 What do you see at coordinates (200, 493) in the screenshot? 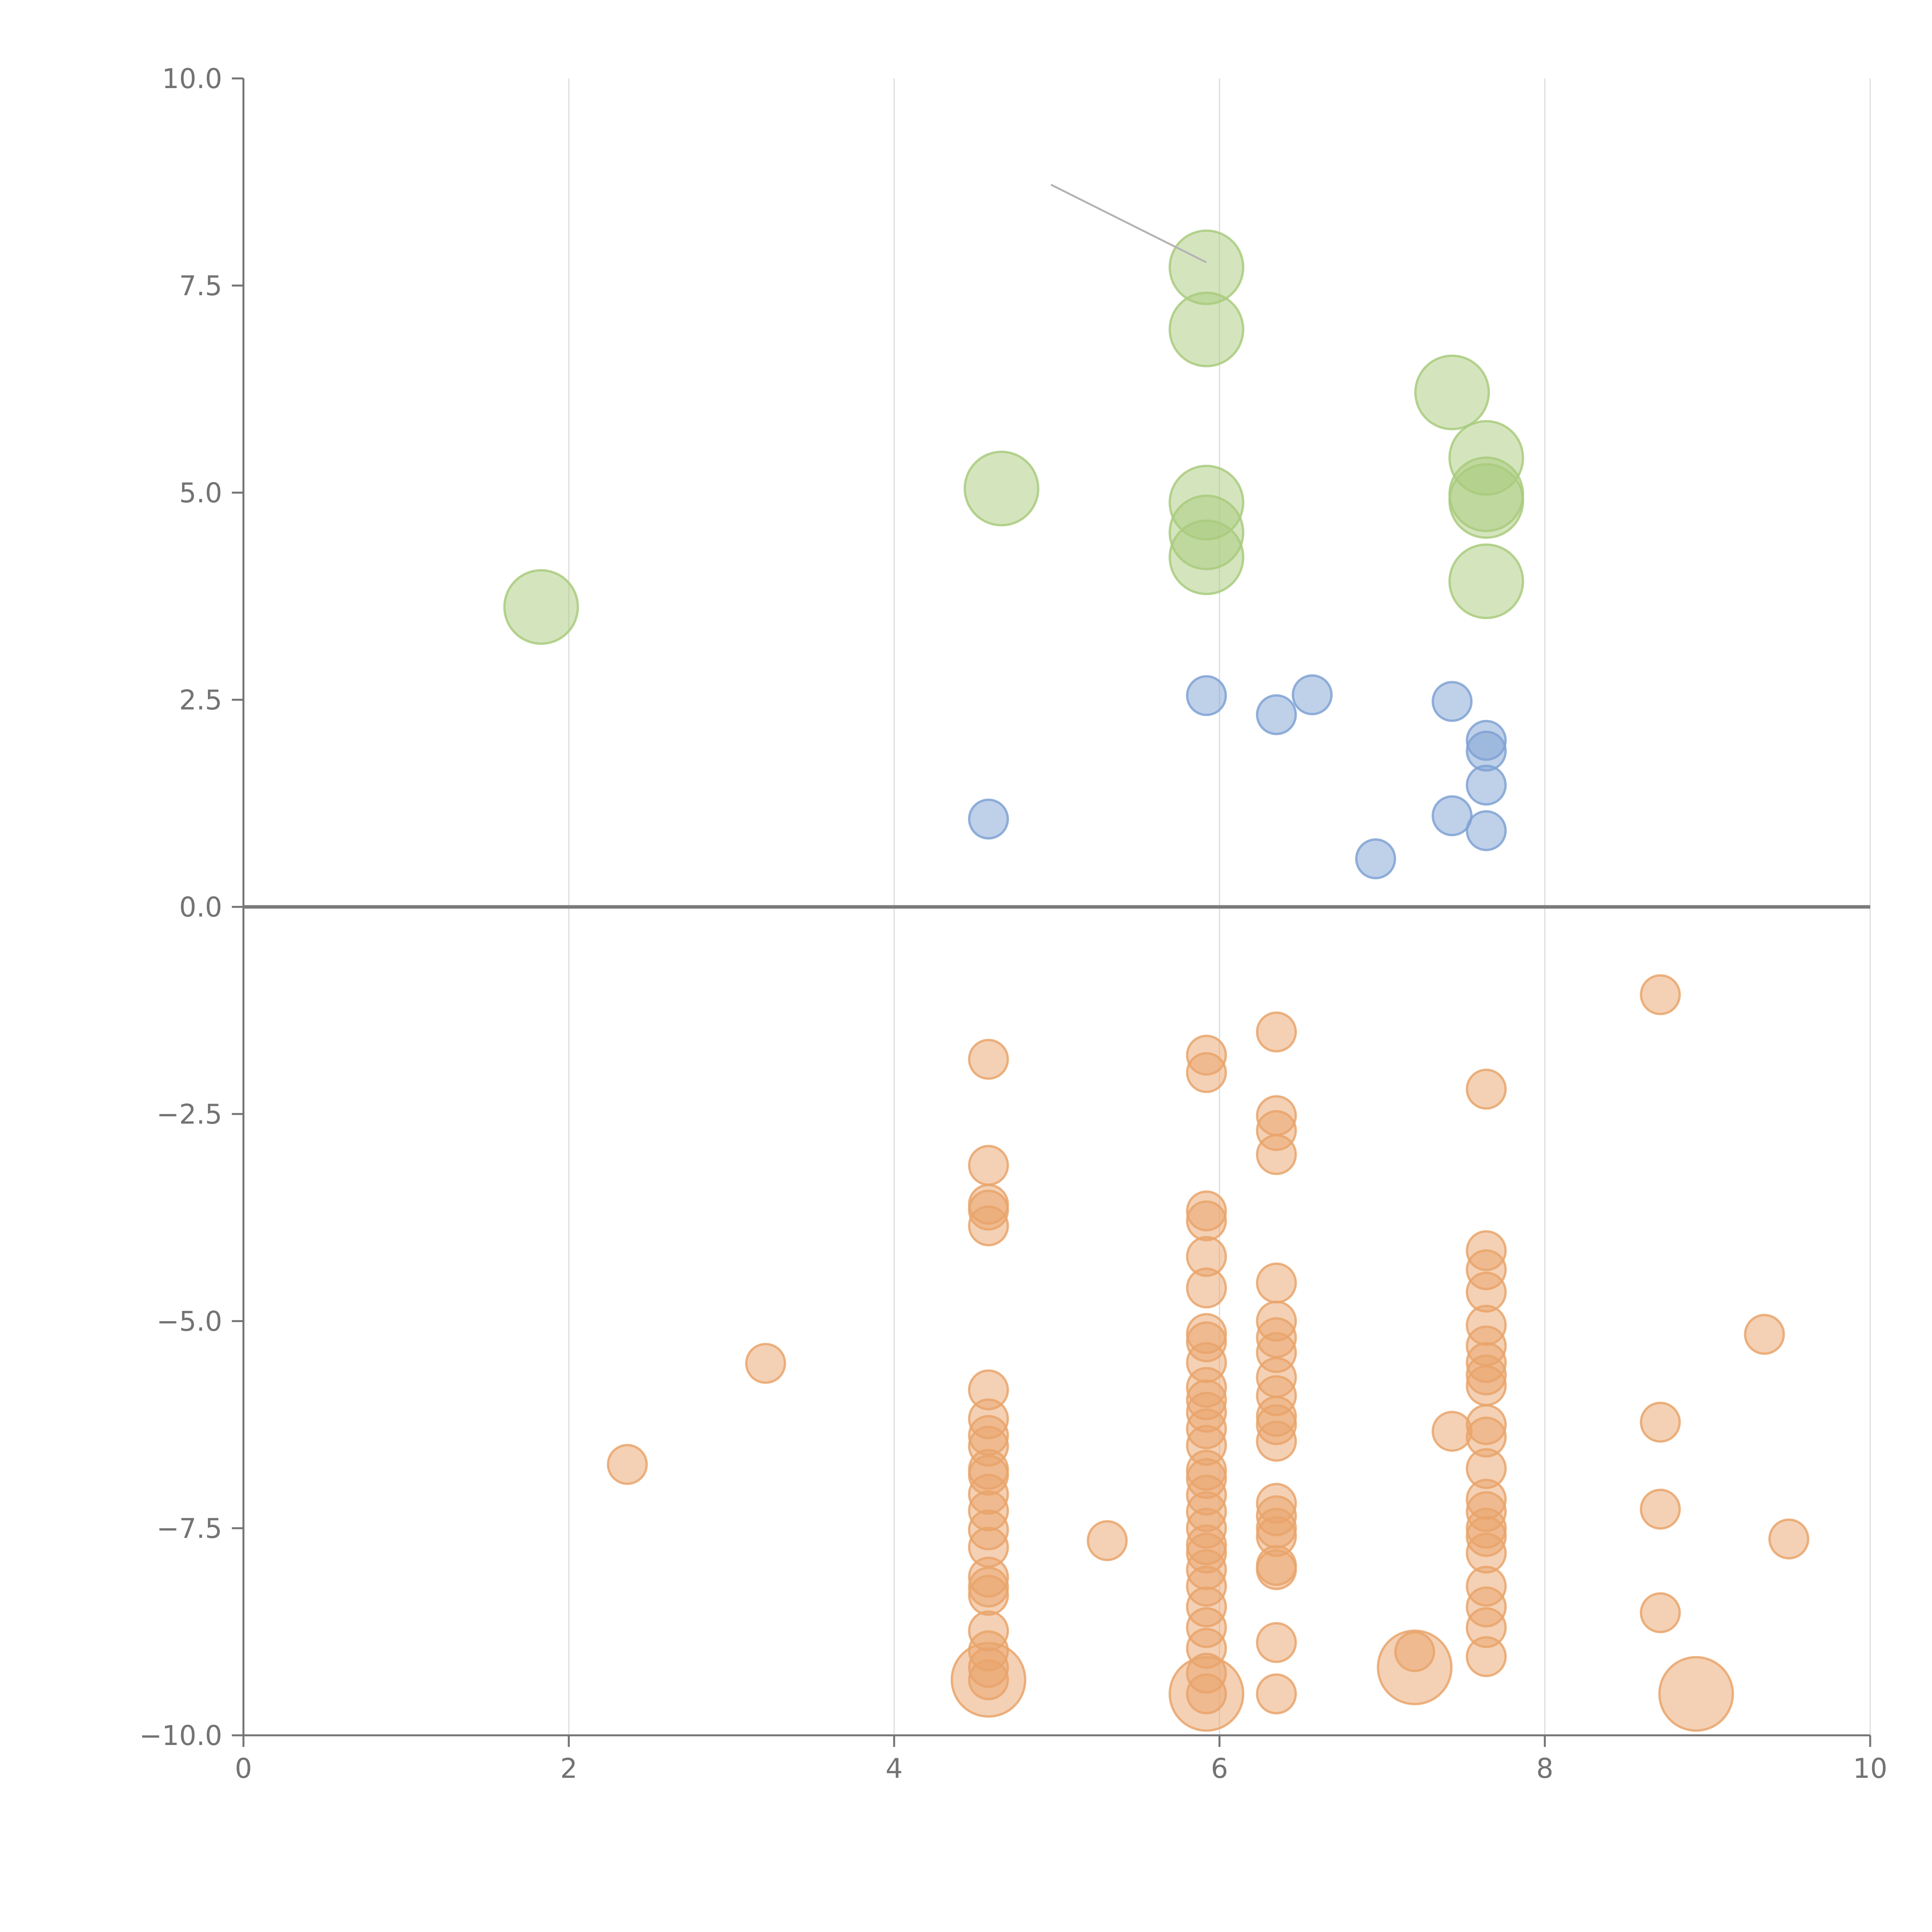
I see `y-tick-label: 5.0` at bounding box center [200, 493].